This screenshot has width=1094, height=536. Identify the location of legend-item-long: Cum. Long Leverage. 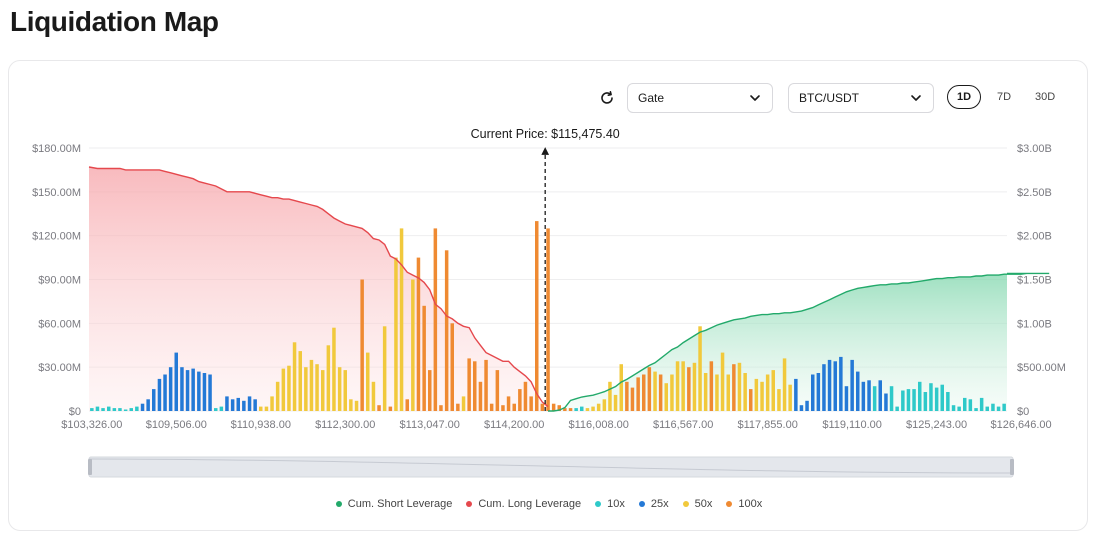
(523, 504).